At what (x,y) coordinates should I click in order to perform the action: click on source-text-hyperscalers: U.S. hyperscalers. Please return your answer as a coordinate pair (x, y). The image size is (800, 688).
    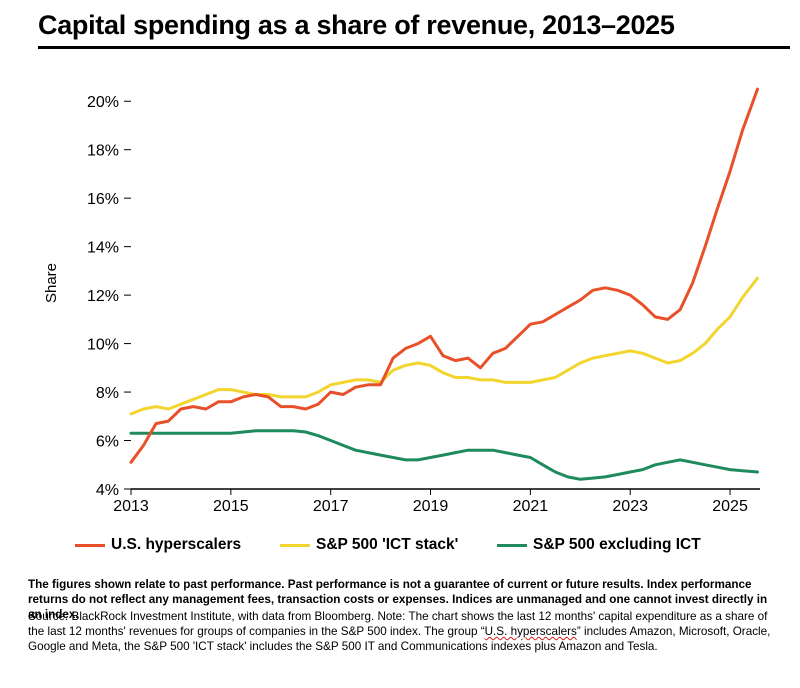
    Looking at the image, I should click on (530, 631).